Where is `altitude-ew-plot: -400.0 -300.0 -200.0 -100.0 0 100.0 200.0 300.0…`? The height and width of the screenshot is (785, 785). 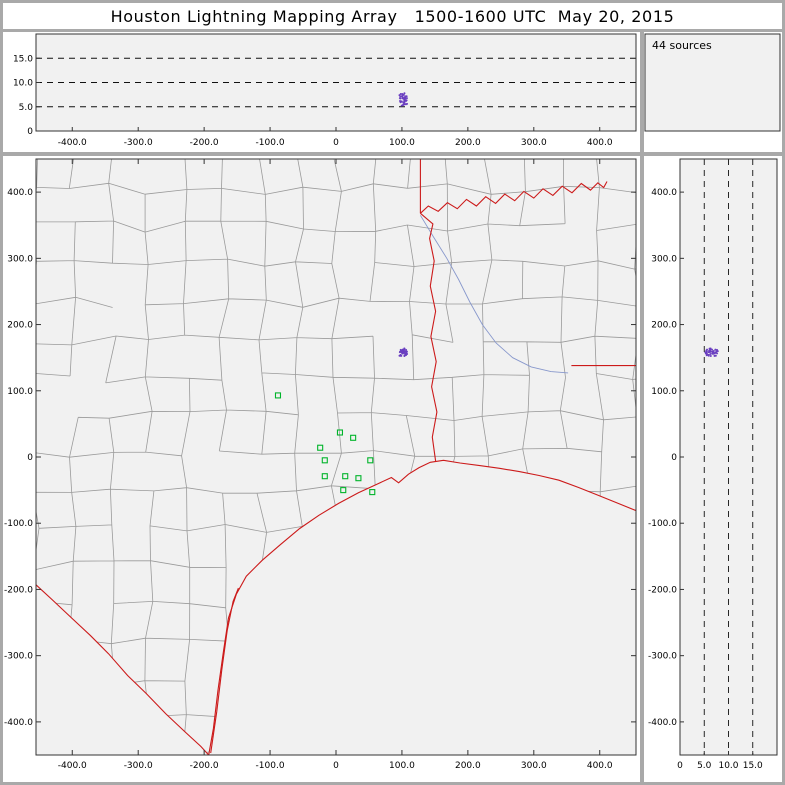
altitude-ew-plot: -400.0 -300.0 -200.0 -100.0 0 100.0 200.0 300.0… is located at coordinates (325, 90).